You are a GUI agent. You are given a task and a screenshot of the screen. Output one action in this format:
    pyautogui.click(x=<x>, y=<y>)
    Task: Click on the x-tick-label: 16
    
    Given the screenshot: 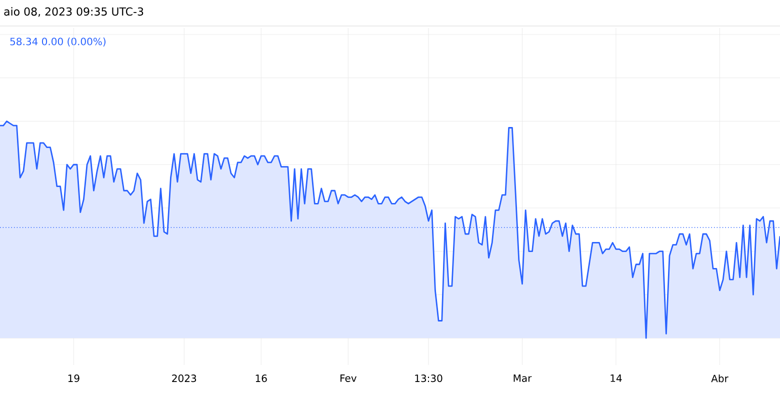 What is the action you would take?
    pyautogui.click(x=261, y=378)
    